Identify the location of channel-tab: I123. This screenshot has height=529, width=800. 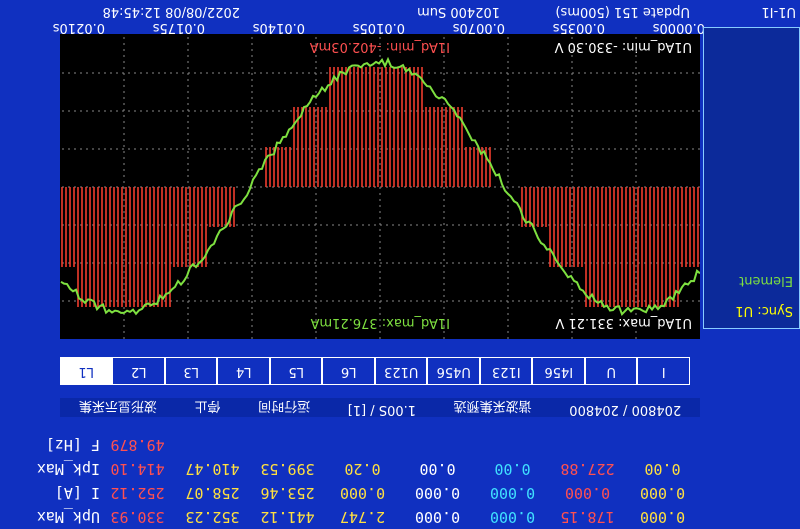
(506, 371).